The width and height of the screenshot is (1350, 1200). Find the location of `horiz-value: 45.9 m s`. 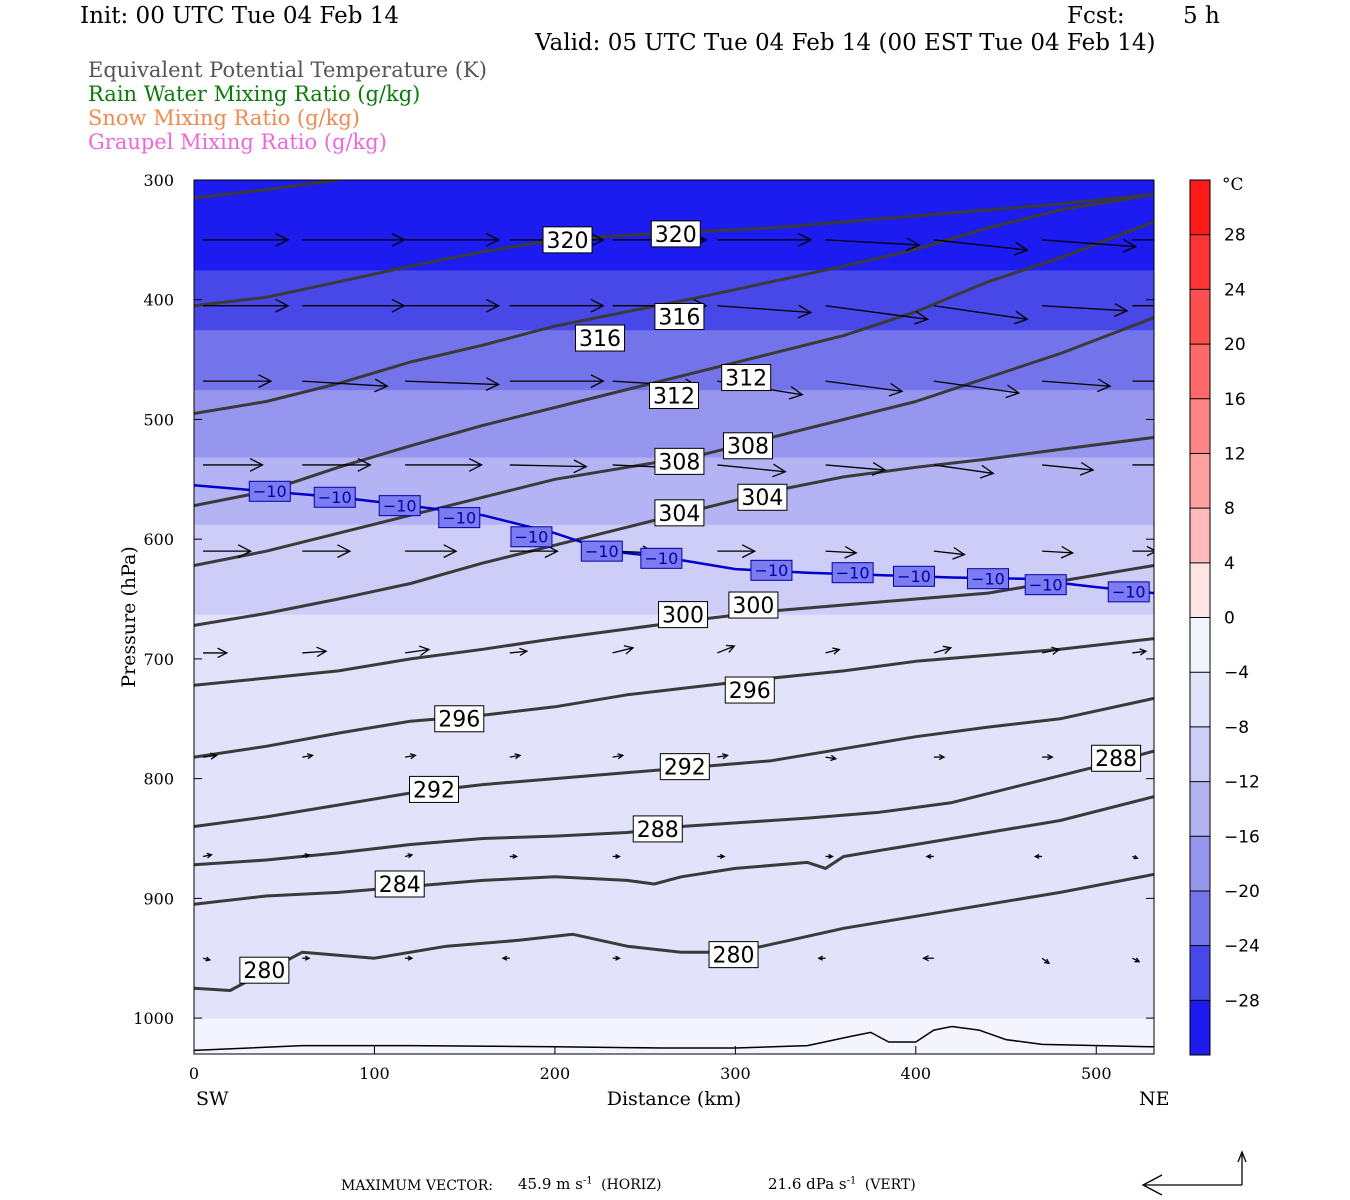

horiz-value: 45.9 m s is located at coordinates (550, 1184).